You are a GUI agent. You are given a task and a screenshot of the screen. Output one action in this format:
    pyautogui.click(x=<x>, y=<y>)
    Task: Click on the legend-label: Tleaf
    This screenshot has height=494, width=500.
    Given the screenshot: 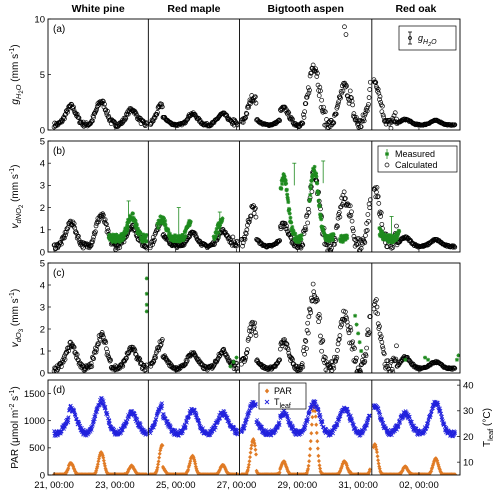 What is the action you would take?
    pyautogui.click(x=282, y=403)
    